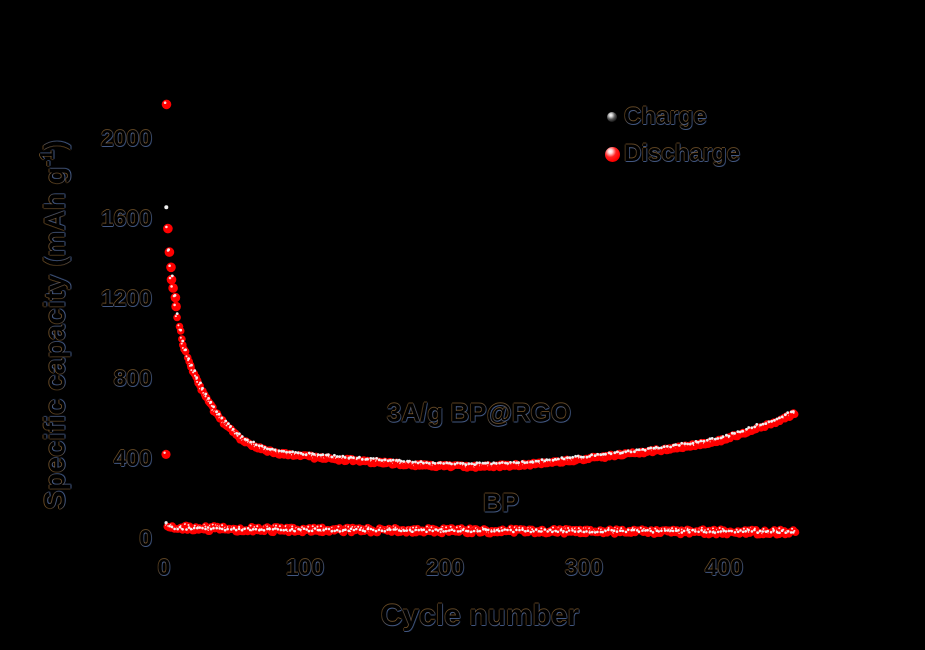 This screenshot has height=650, width=925. I want to click on y-tick-800: 800, so click(132, 378).